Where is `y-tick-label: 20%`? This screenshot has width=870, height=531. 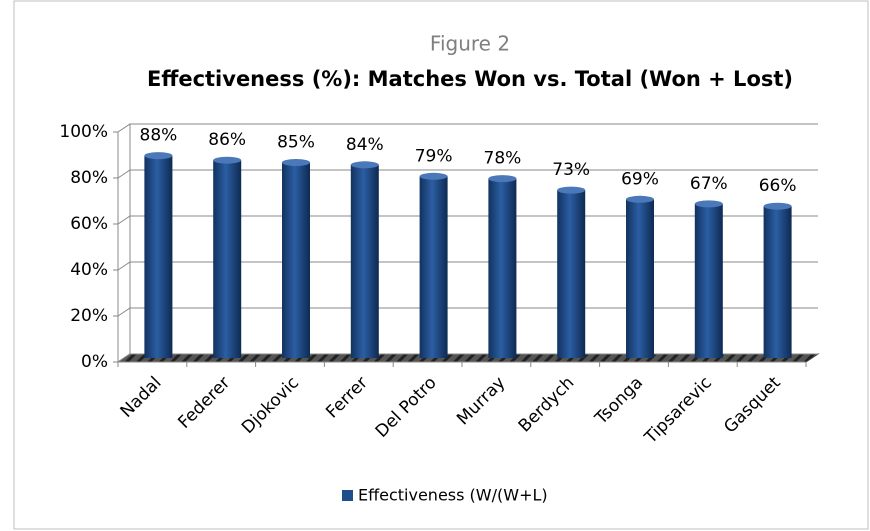 y-tick-label: 20% is located at coordinates (89, 316).